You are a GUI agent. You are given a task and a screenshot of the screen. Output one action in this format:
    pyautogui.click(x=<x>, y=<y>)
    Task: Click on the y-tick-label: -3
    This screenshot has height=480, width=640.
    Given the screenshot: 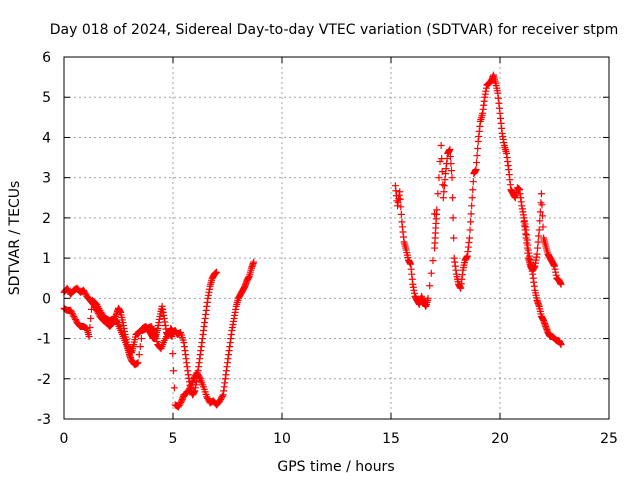 What is the action you would take?
    pyautogui.click(x=44, y=420)
    